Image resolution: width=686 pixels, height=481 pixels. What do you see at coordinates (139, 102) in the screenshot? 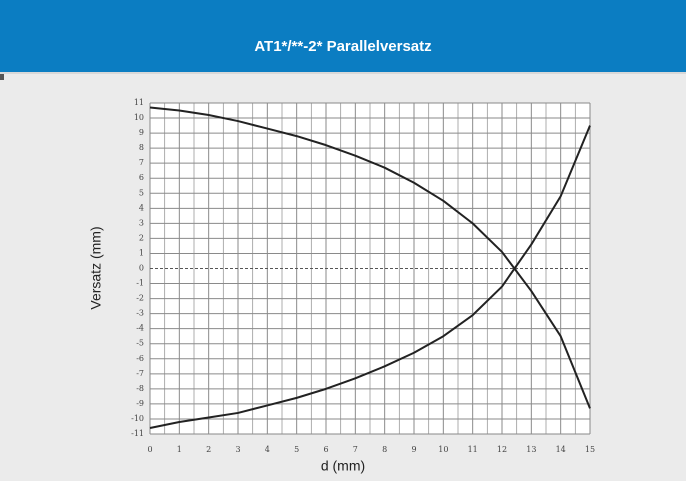
I see `y-tick-label: 11` at bounding box center [139, 102].